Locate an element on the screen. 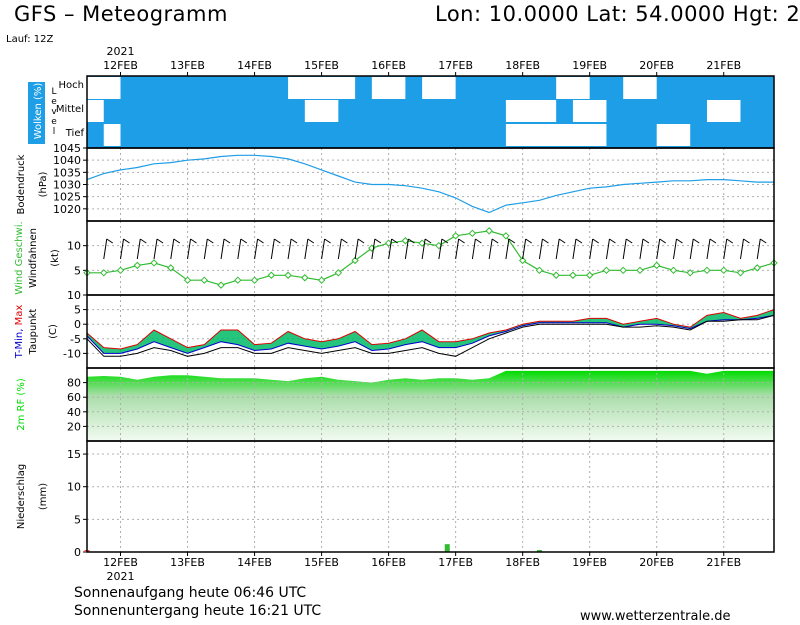 This screenshot has width=800, height=625. precip-tick-label: 0 is located at coordinates (77, 552).